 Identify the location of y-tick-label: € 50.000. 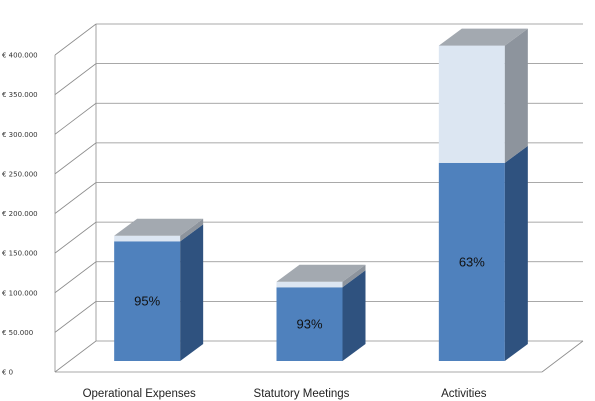
(17, 333).